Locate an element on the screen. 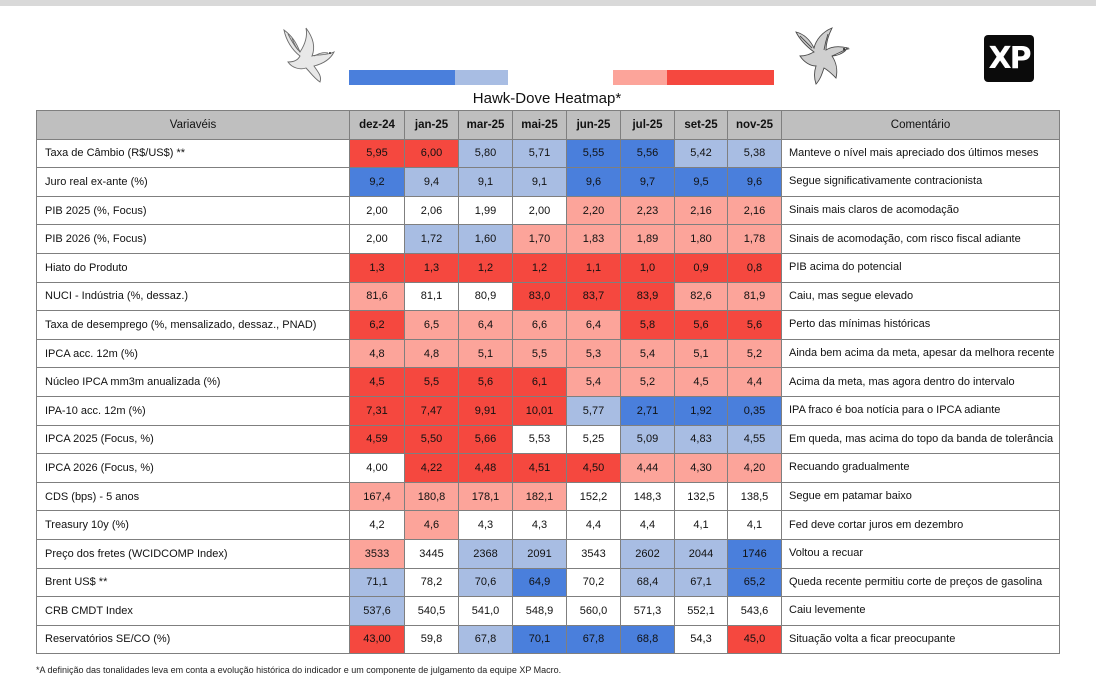 The image size is (1096, 682). heat-cell: 4,22 is located at coordinates (431, 468).